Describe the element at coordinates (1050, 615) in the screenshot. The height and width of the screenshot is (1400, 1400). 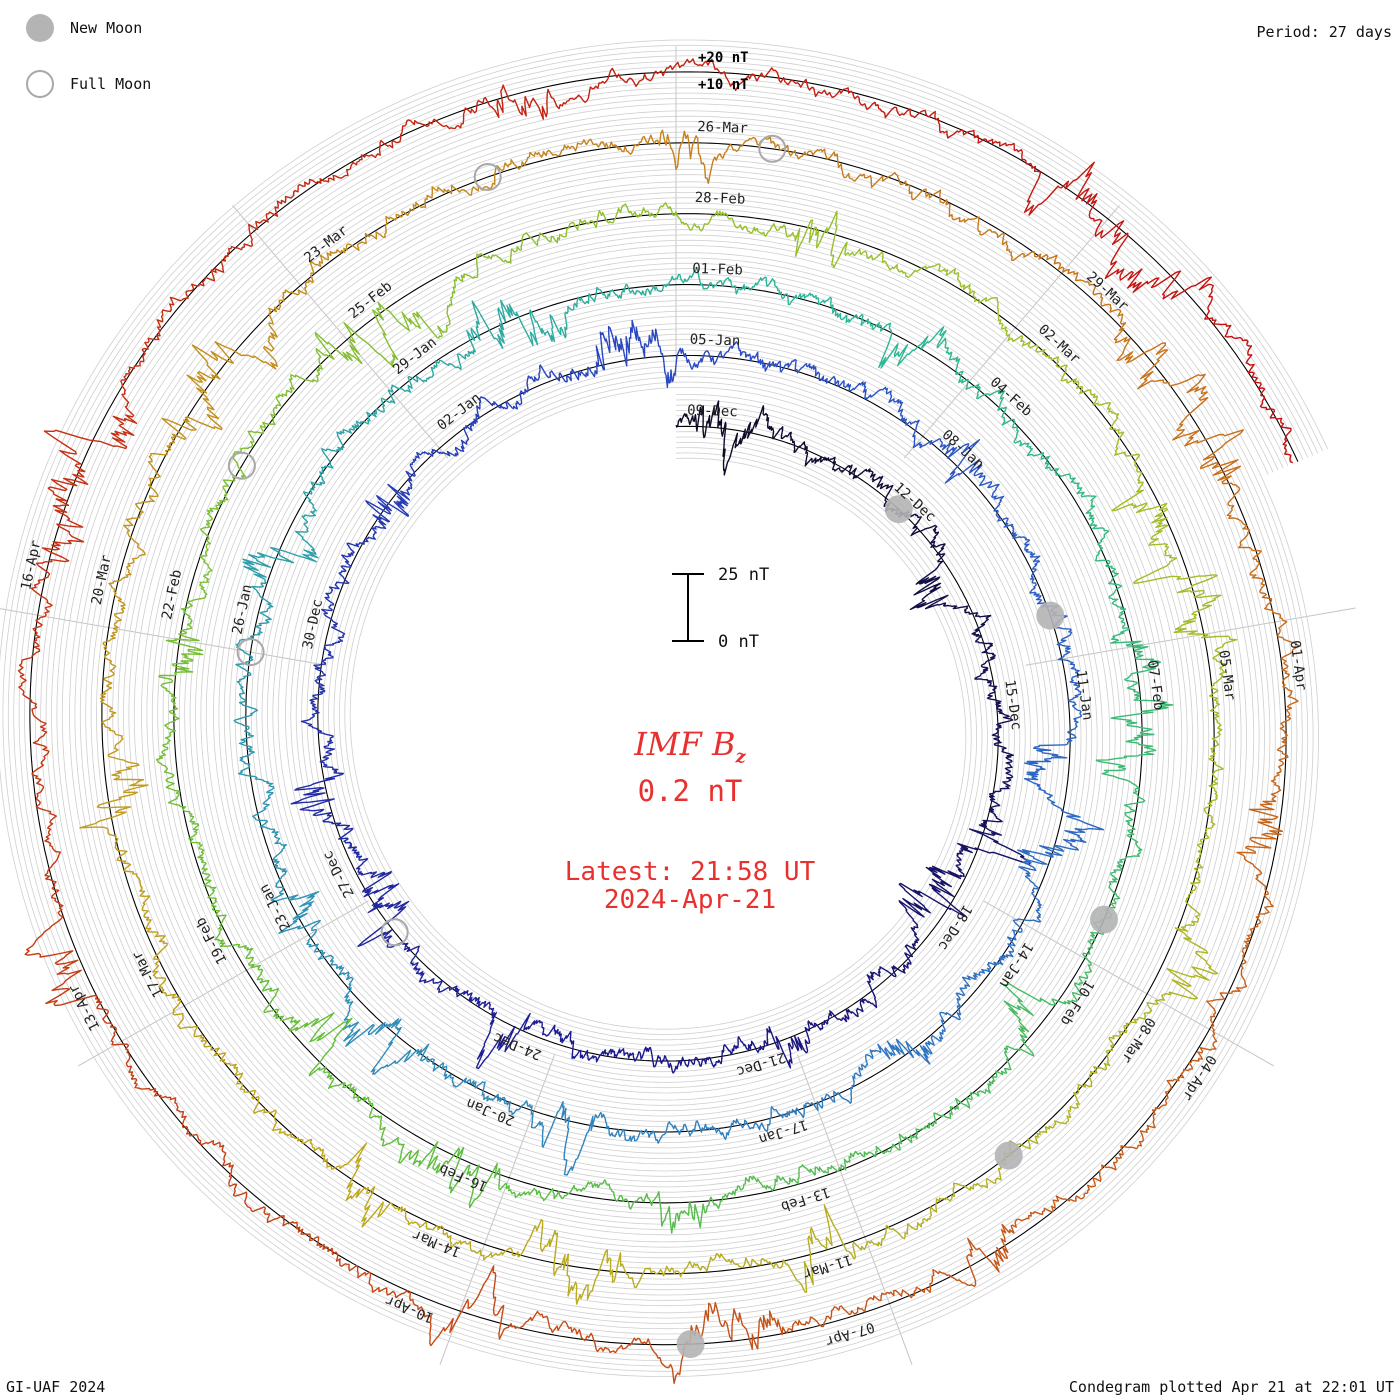
I see `new-moon-marker` at that location.